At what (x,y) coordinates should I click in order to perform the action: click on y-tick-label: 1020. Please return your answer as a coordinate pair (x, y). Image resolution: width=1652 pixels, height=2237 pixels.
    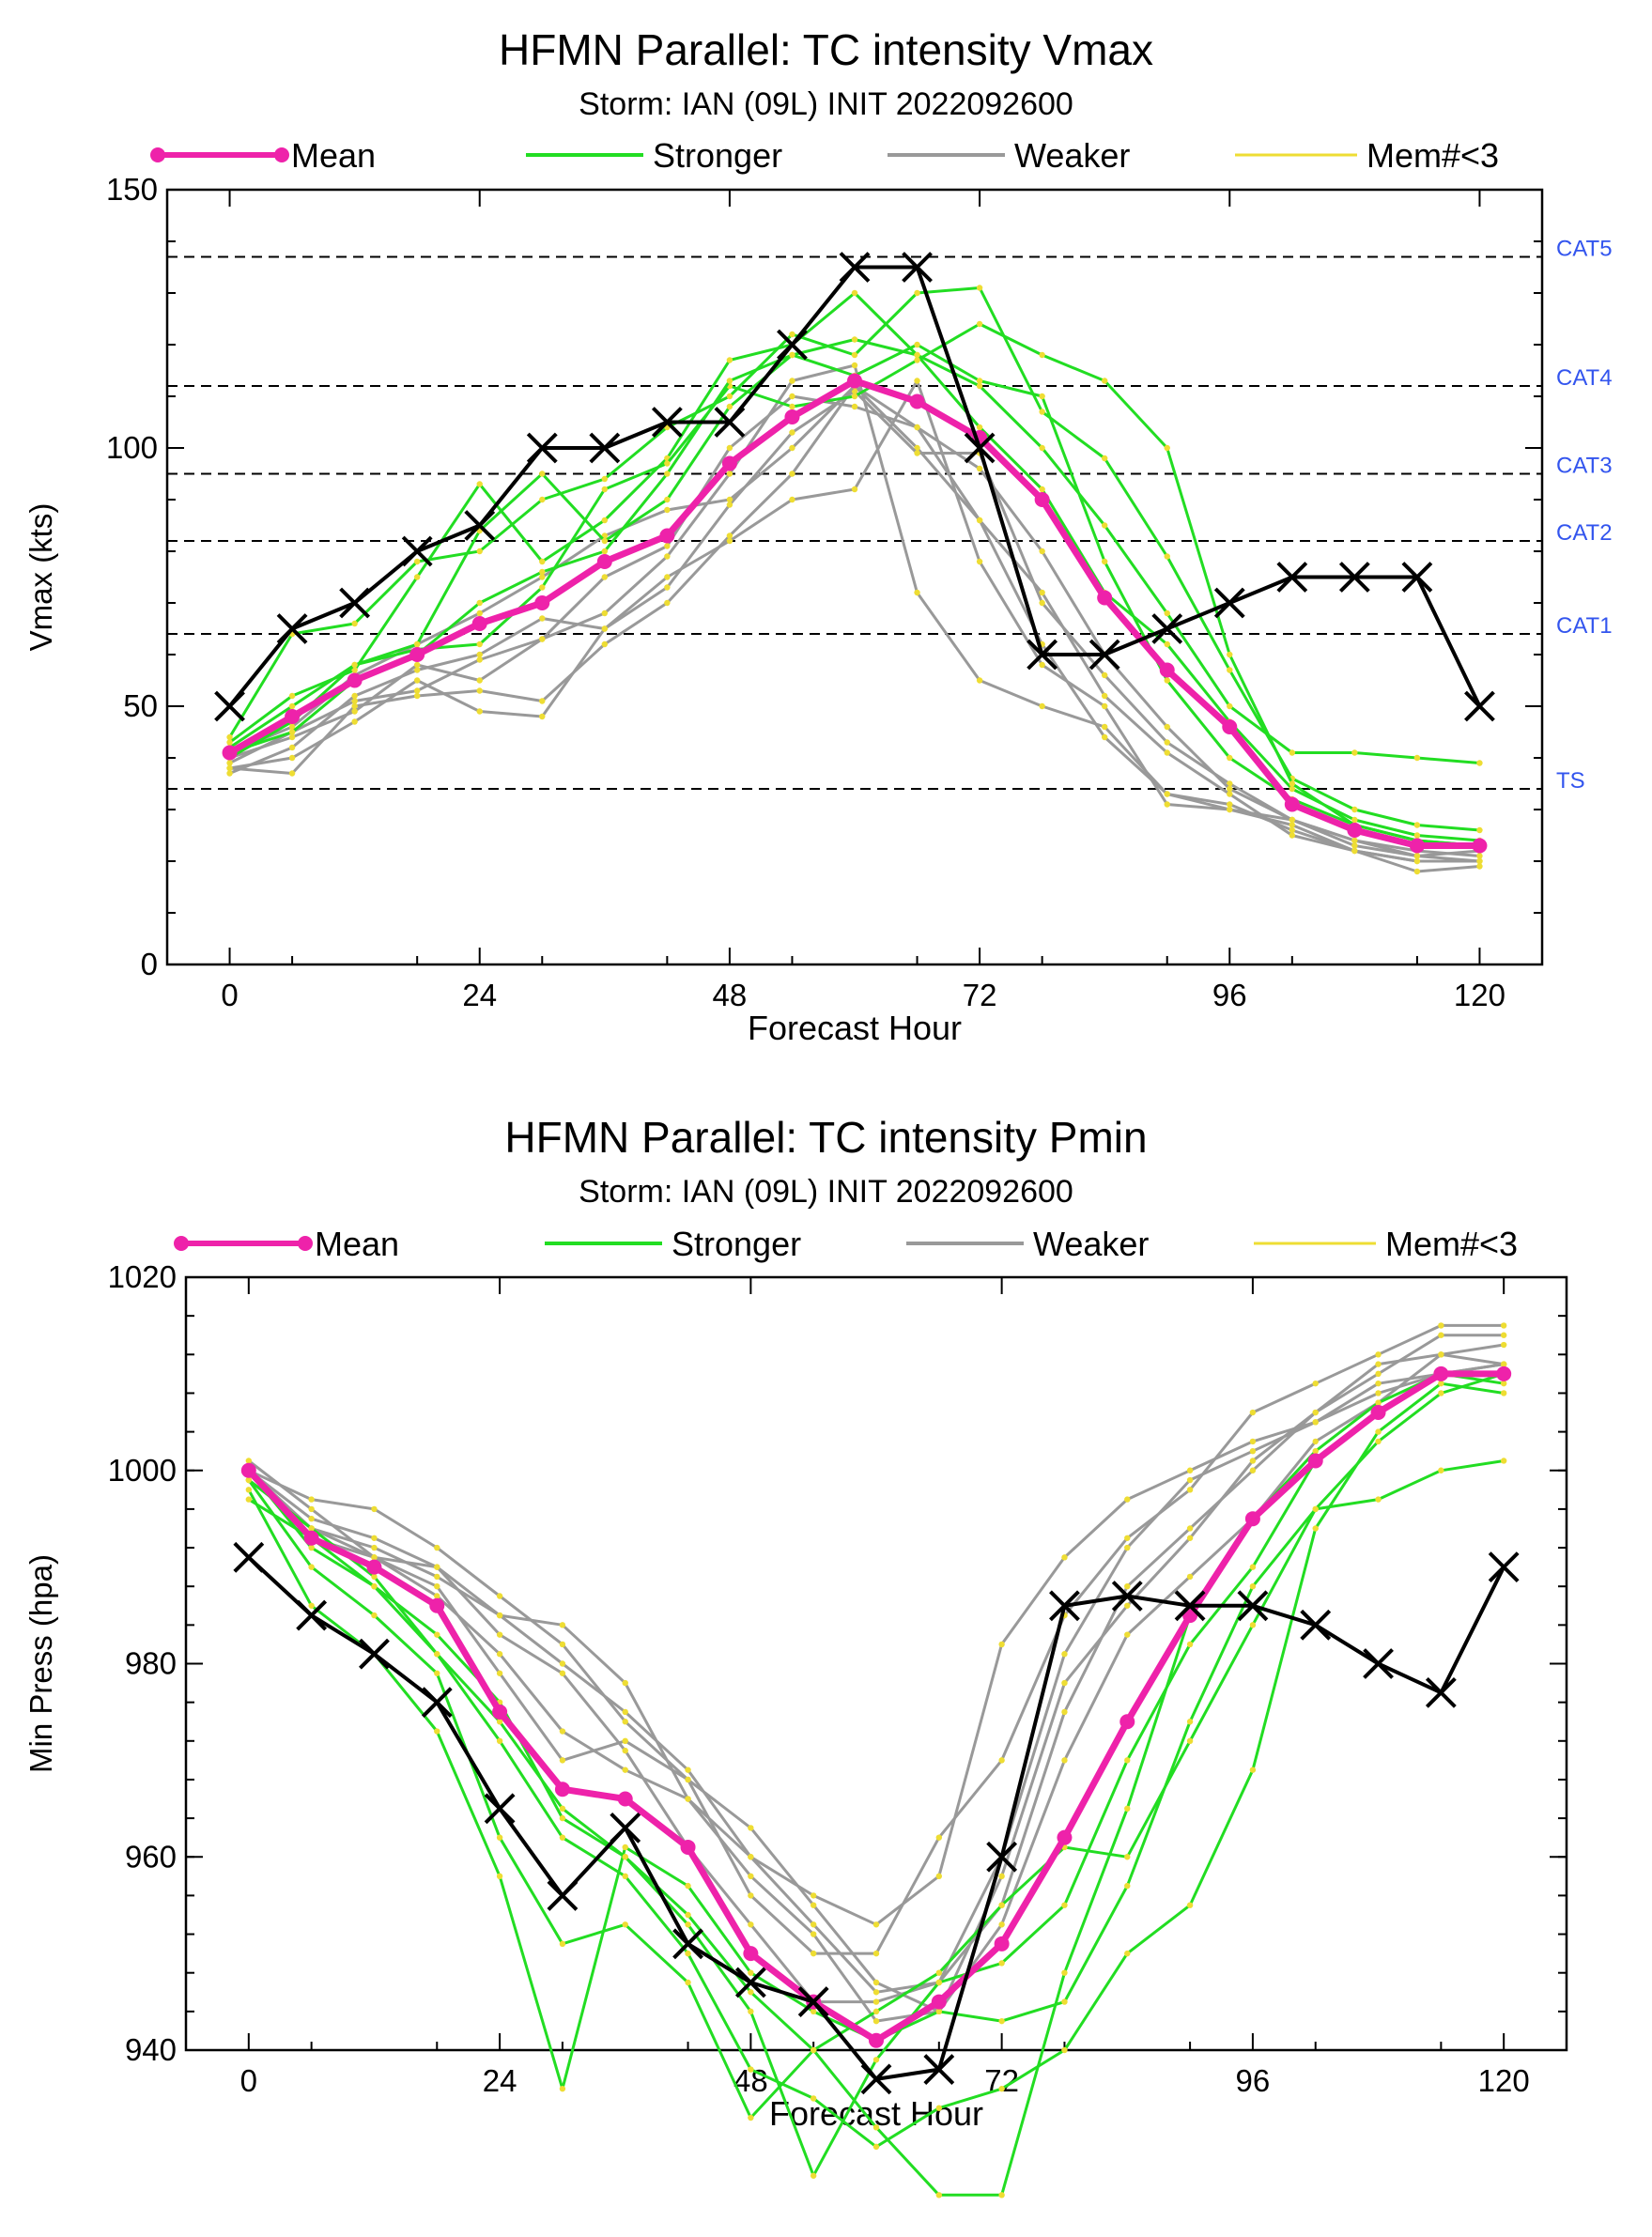
    Looking at the image, I should click on (142, 1277).